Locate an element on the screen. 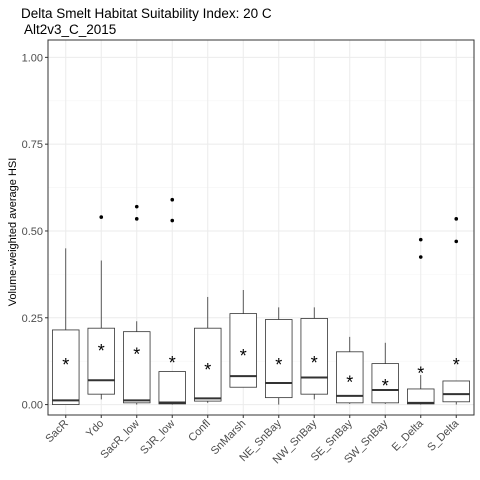  box-SacR_low: * is located at coordinates (137, 304).